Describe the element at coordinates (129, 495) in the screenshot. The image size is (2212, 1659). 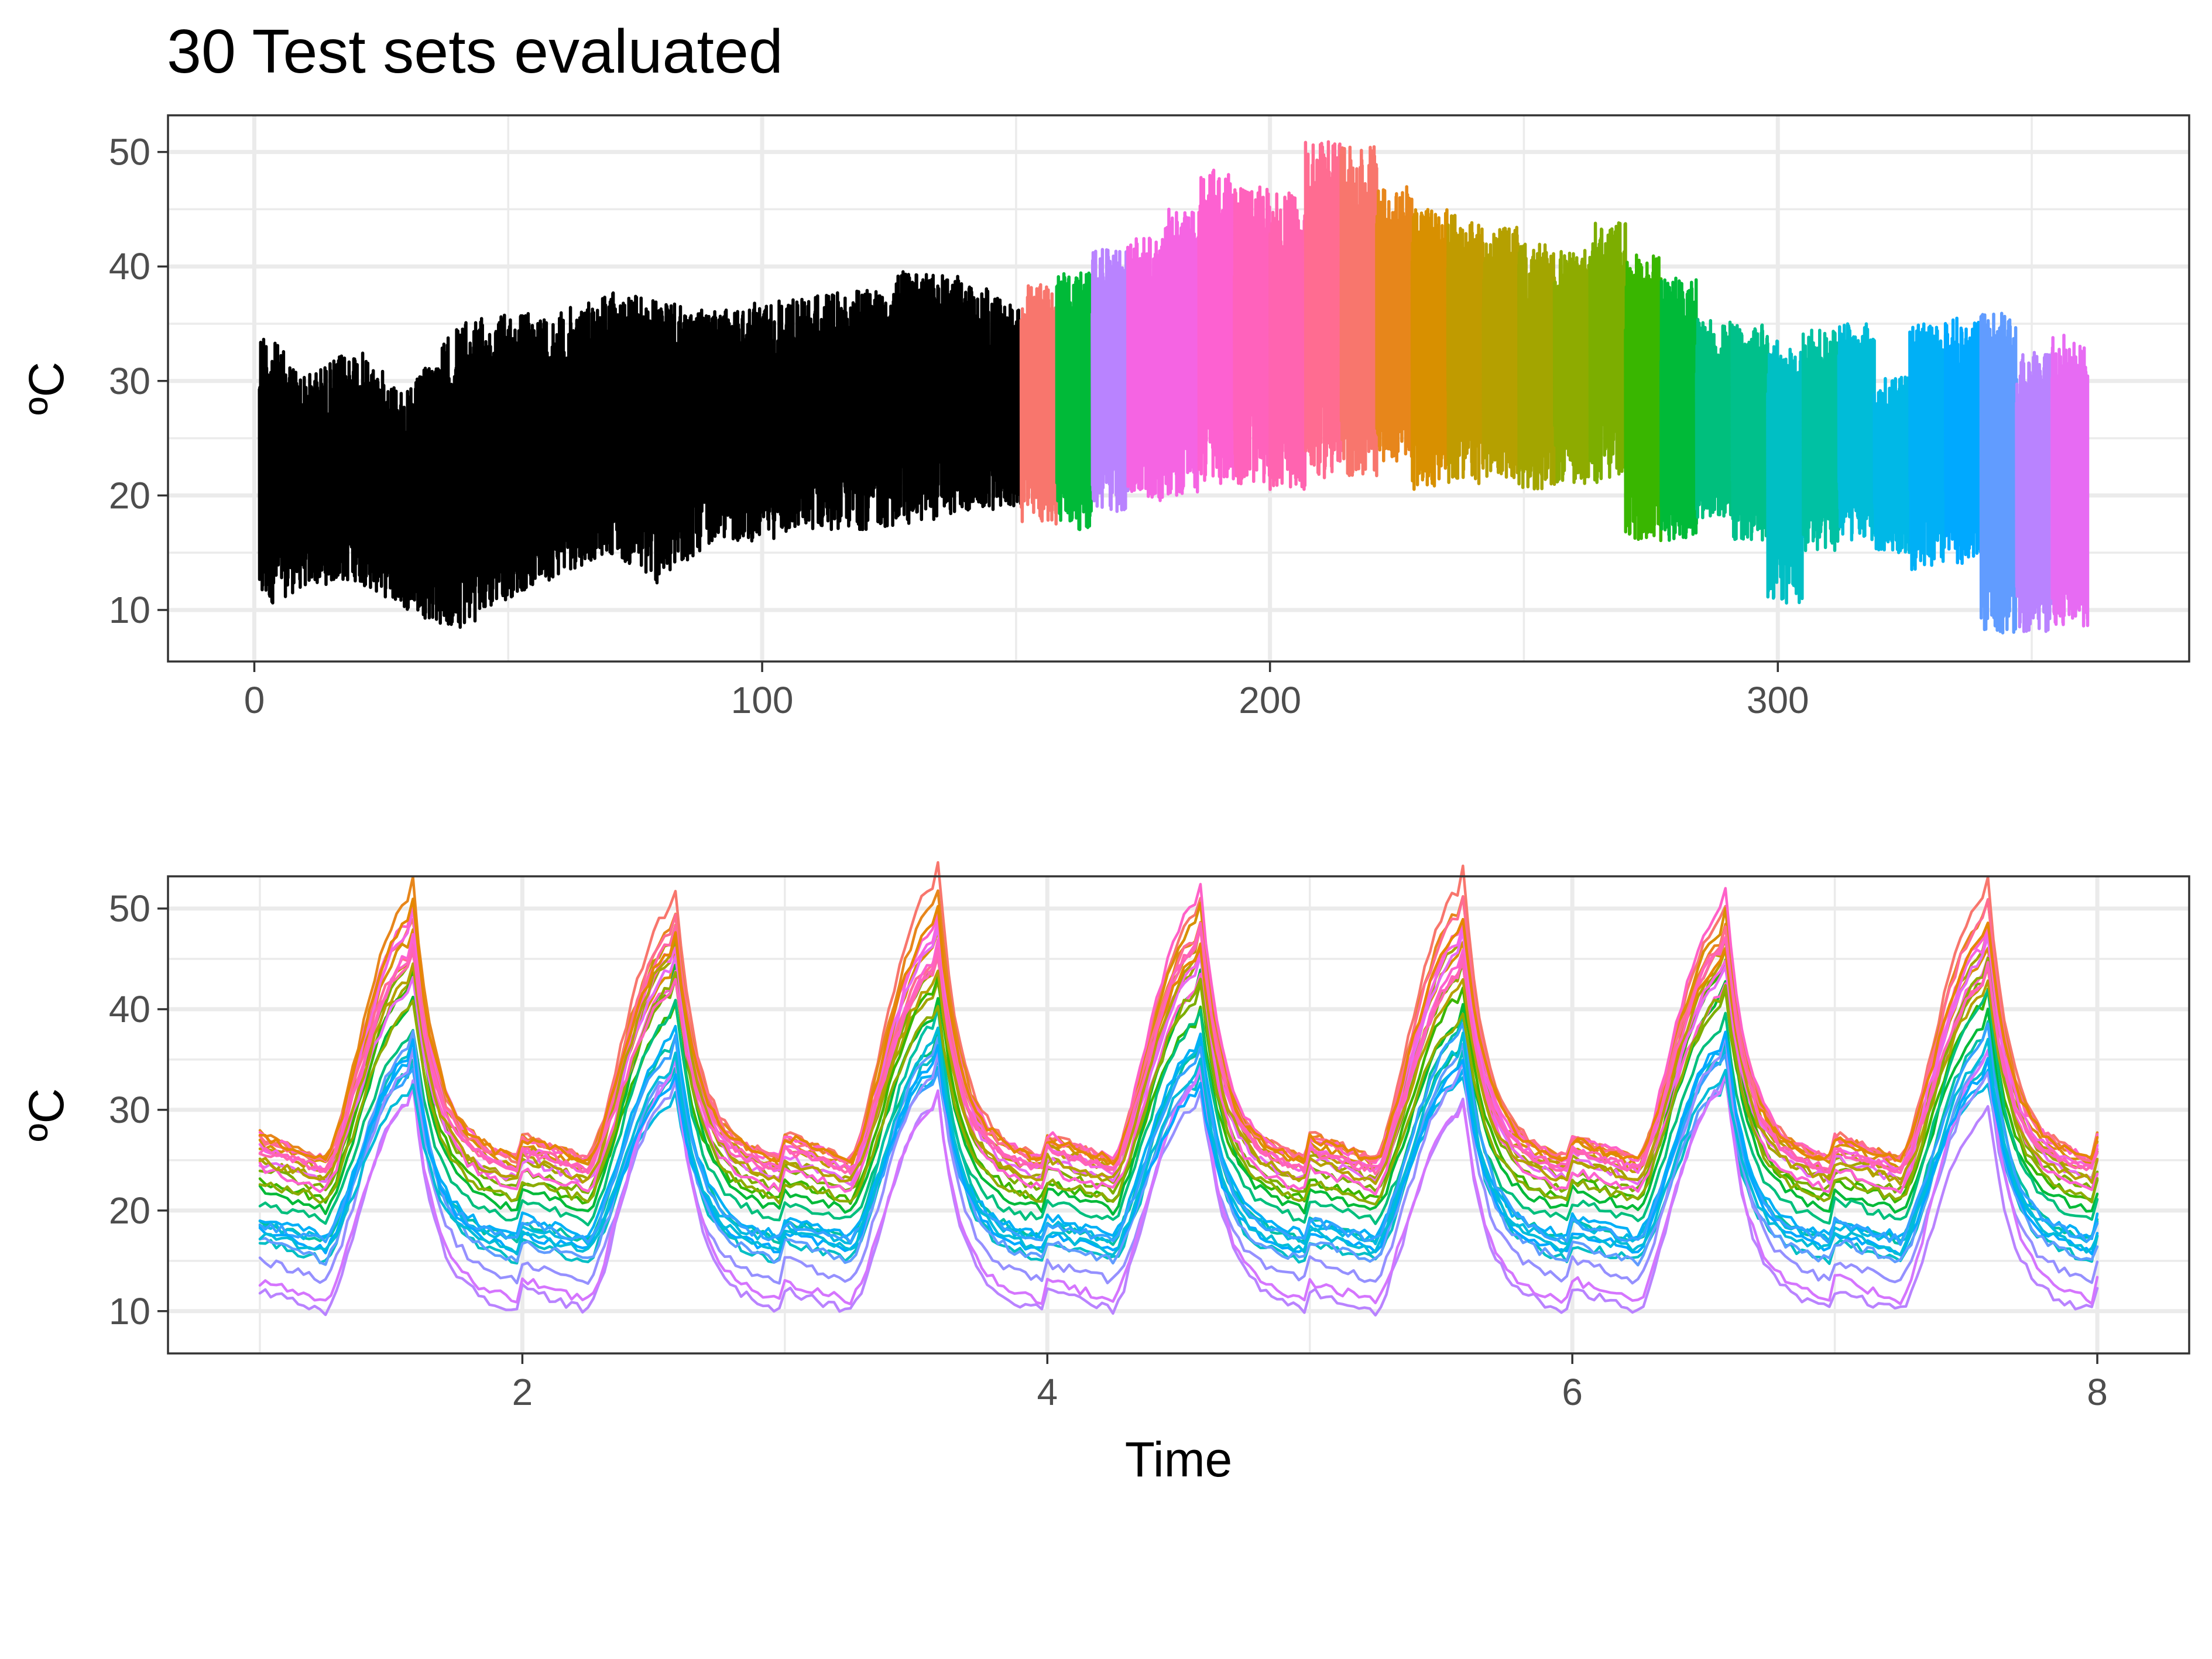
I see `top-y-tick-label: 20` at that location.